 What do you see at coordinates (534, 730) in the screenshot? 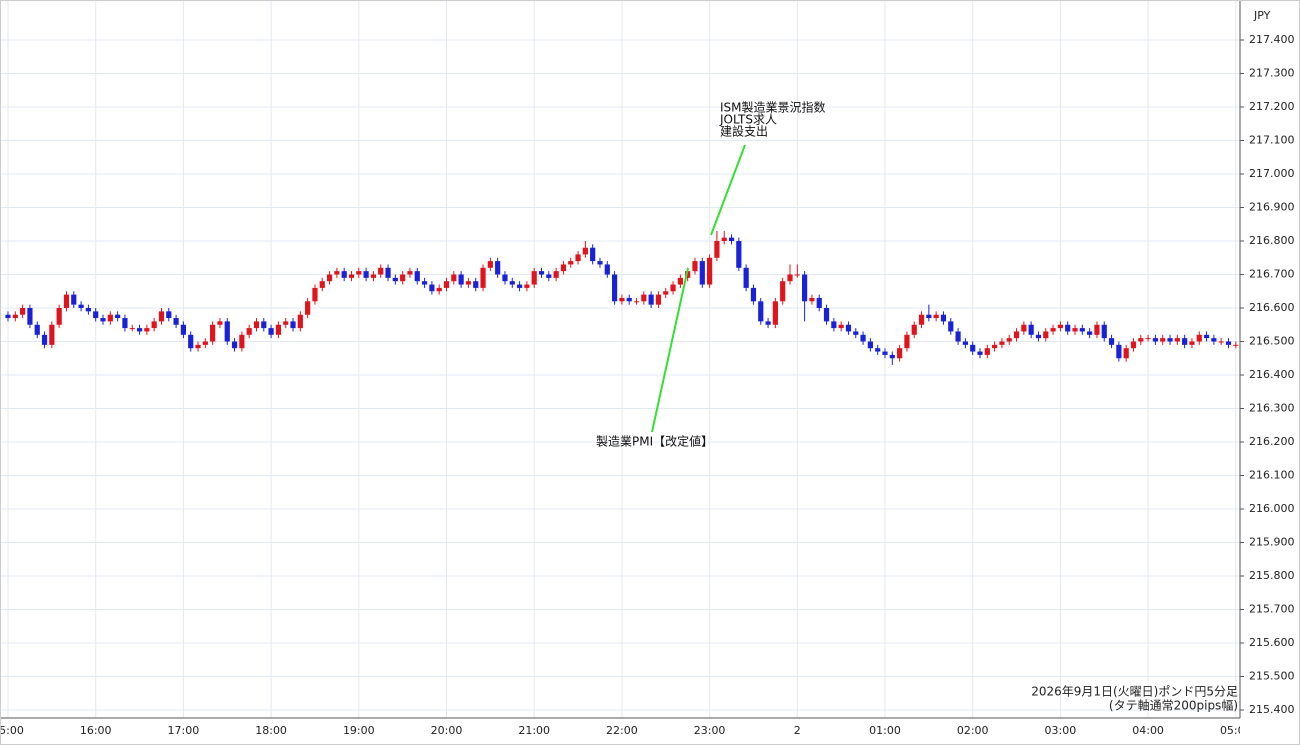
I see `x-tick-label: 21:00` at bounding box center [534, 730].